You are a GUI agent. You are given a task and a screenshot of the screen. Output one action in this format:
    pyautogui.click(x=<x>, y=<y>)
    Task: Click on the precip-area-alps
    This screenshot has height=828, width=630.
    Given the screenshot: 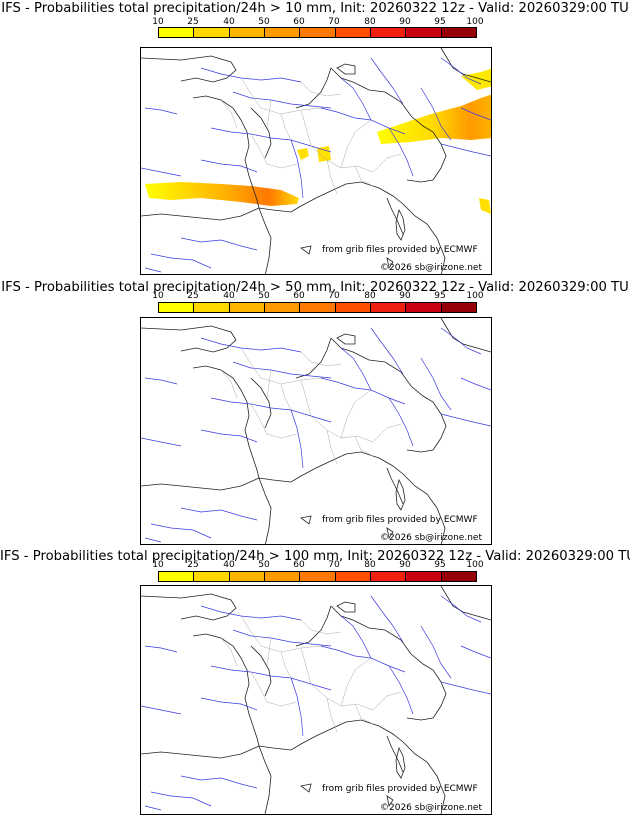 What is the action you would take?
    pyautogui.click(x=434, y=119)
    